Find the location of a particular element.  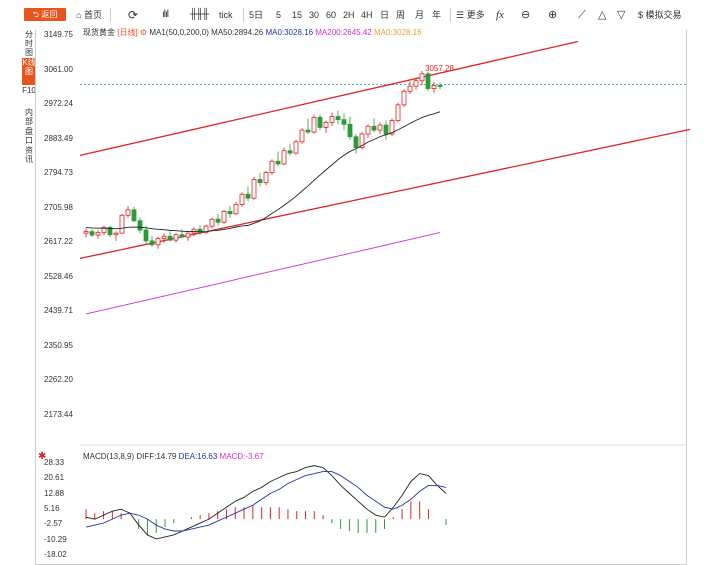

zoom-in-icon: ⊕ is located at coordinates (553, 15).